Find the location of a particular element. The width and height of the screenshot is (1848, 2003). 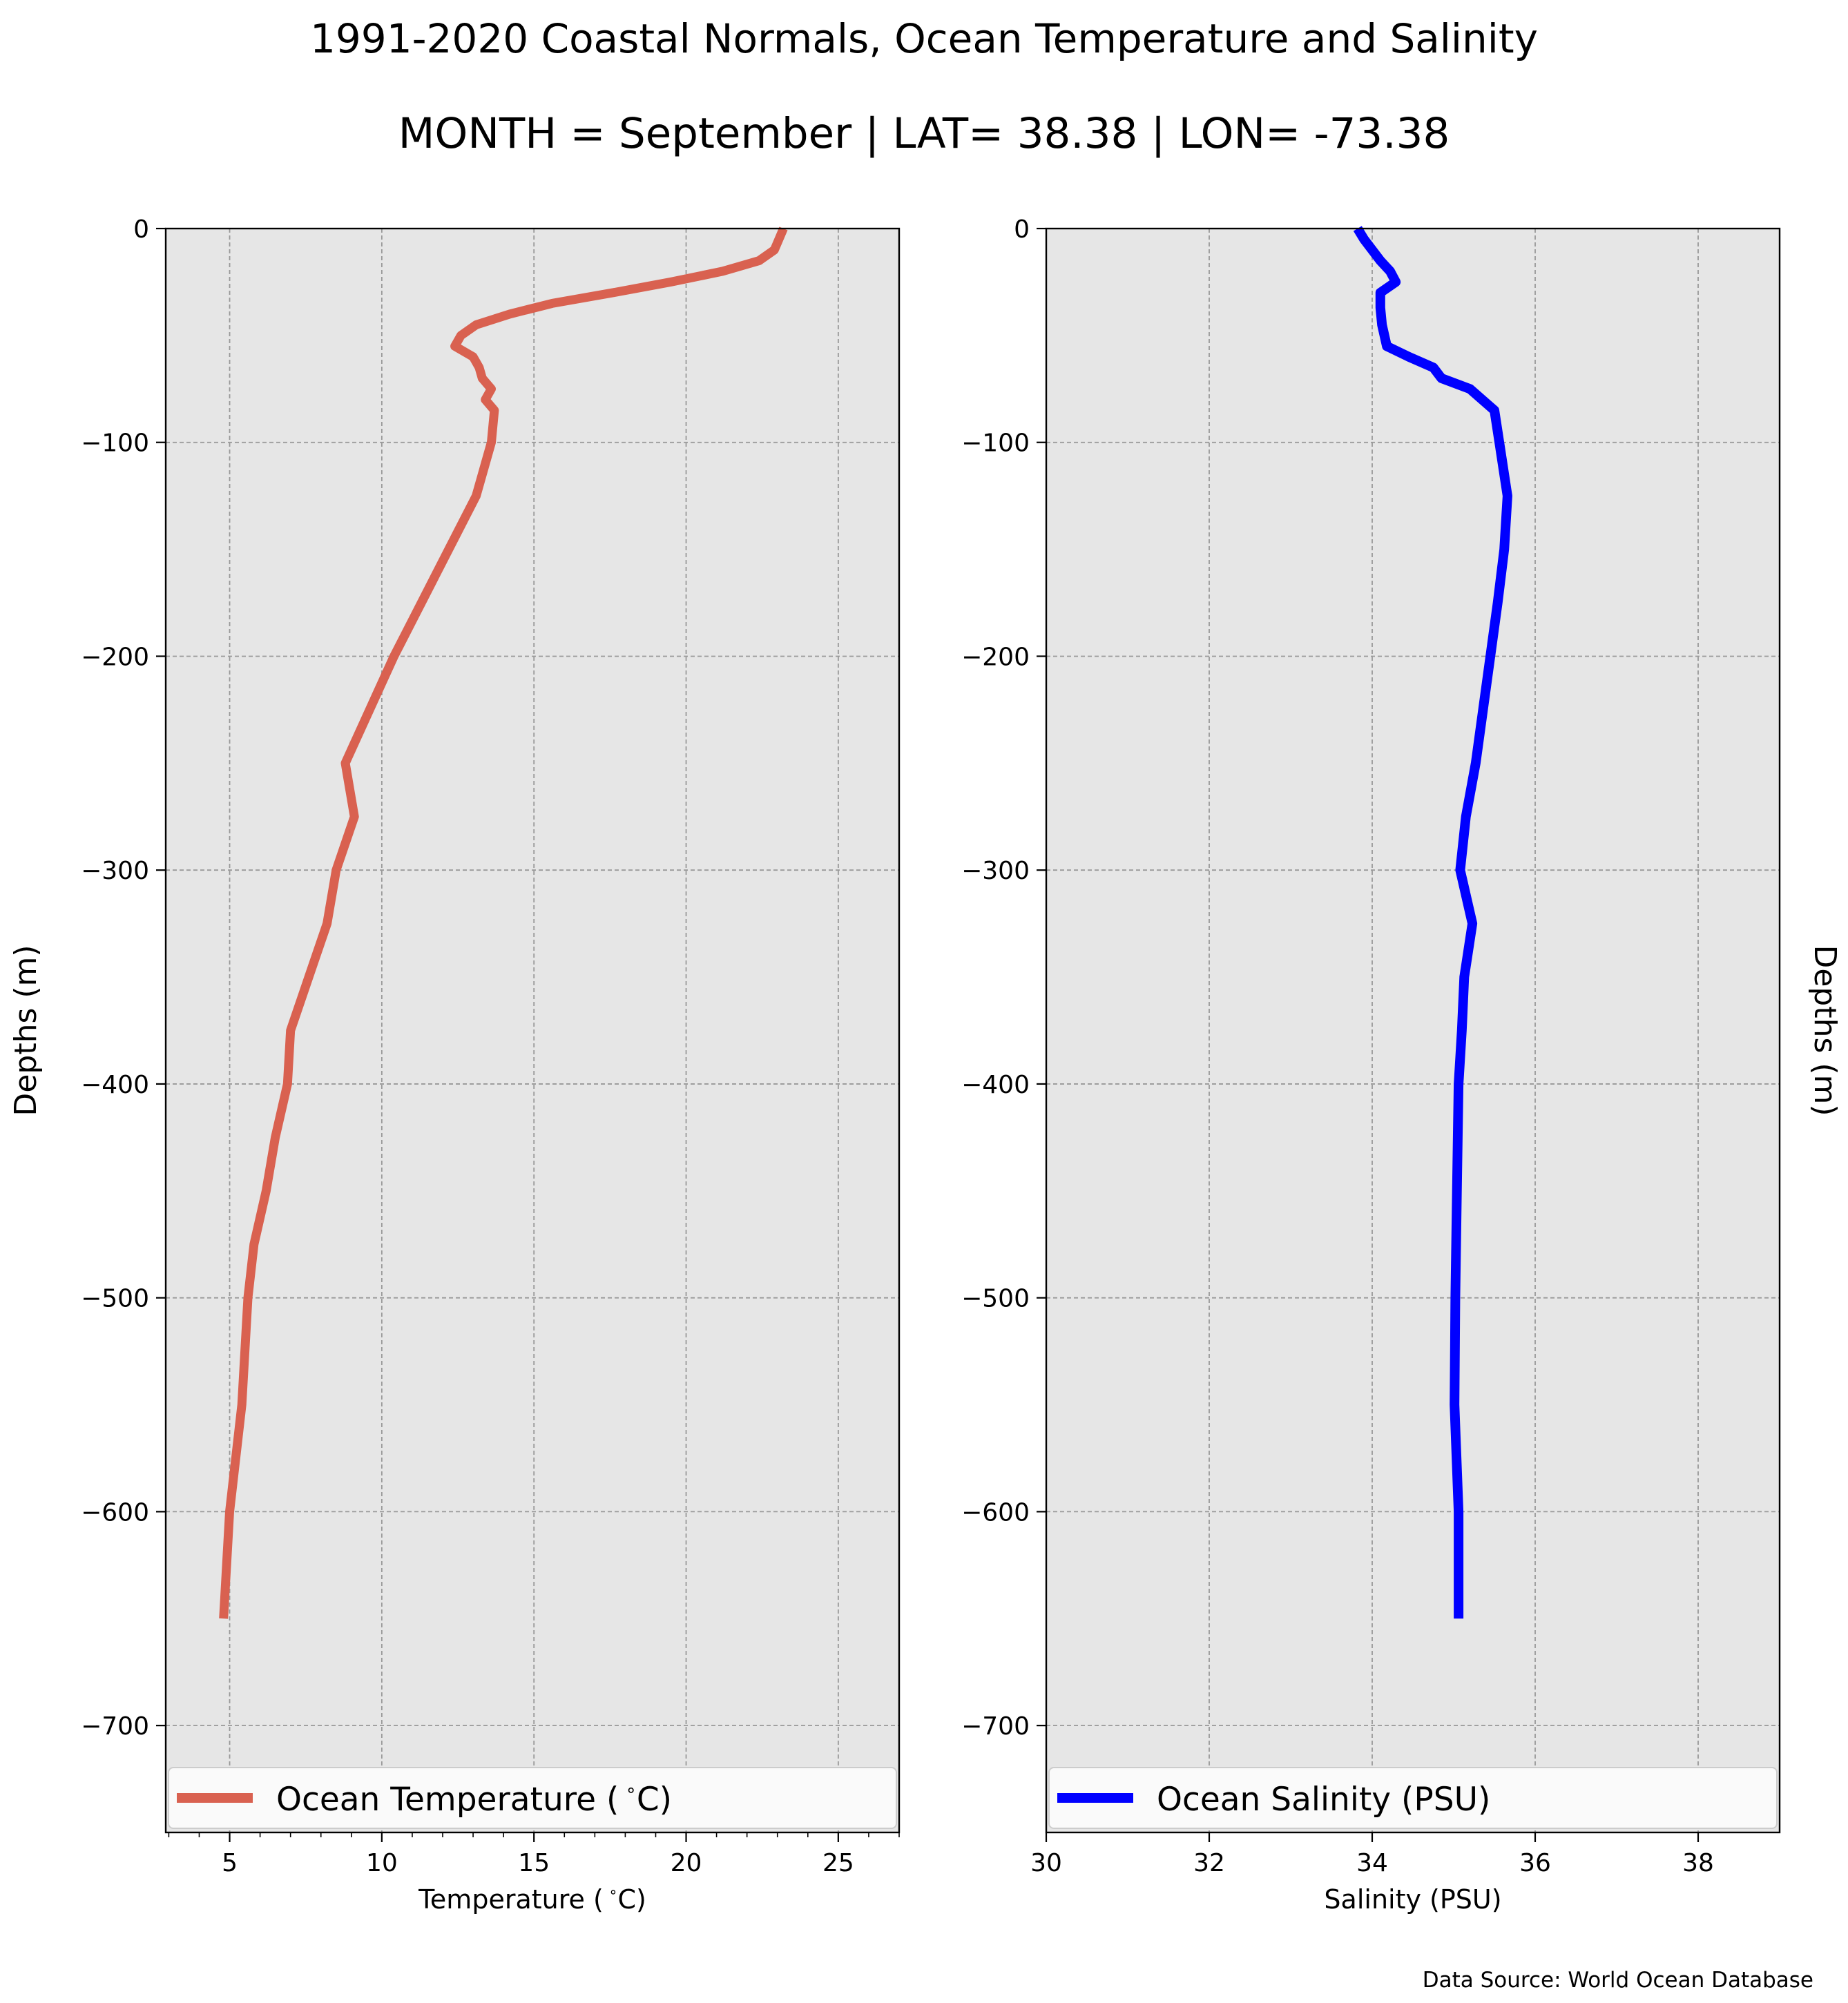

x-tick-label: 25 is located at coordinates (838, 1863).